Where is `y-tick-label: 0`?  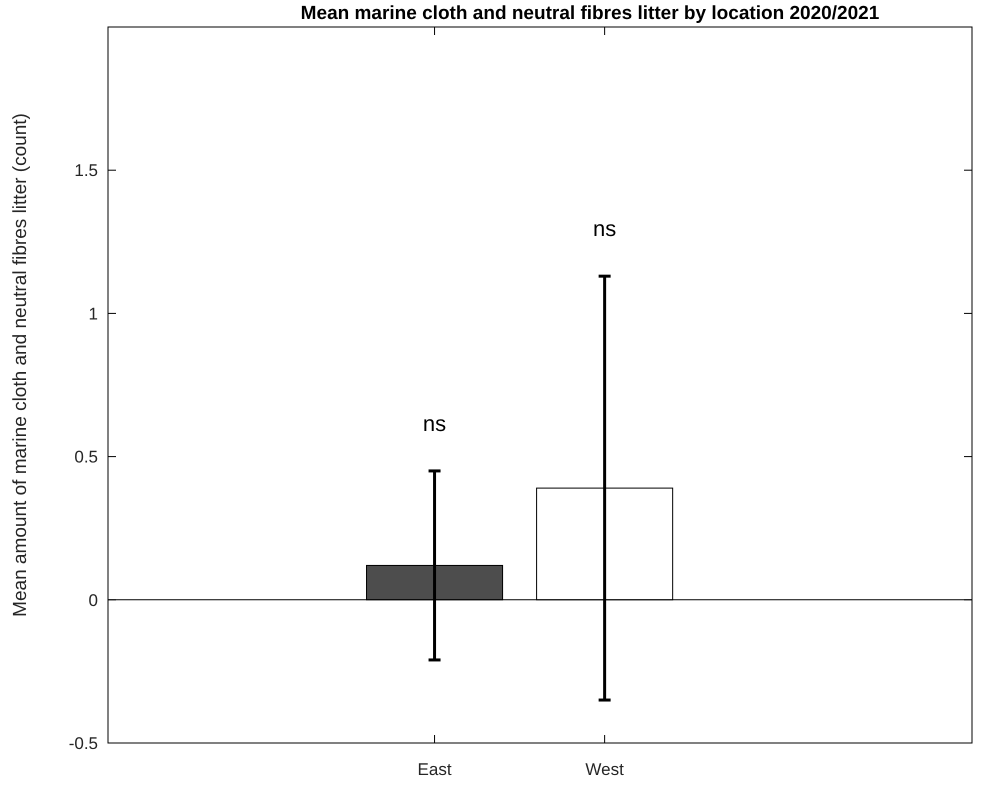
y-tick-label: 0 is located at coordinates (93, 600).